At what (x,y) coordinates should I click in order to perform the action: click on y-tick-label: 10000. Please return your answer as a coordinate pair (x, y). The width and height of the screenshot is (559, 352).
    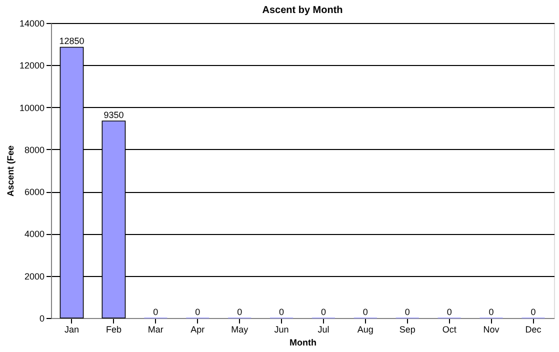
    Looking at the image, I should click on (31, 107).